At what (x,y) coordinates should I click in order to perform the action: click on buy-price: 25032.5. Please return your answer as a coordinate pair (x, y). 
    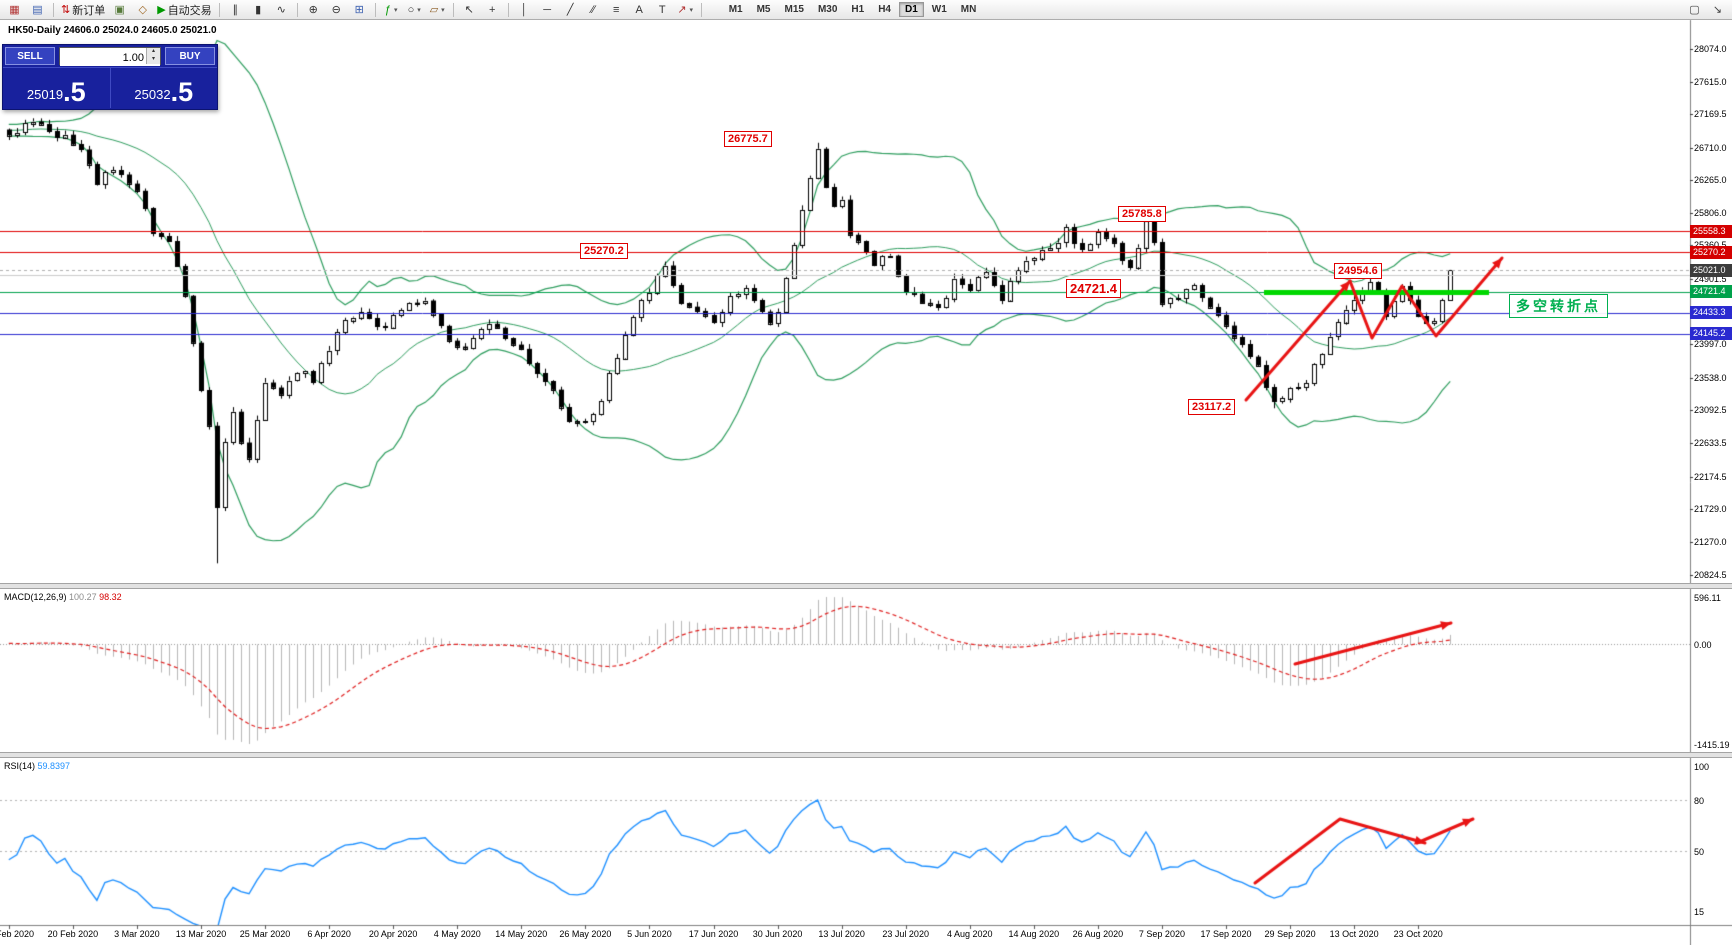
    Looking at the image, I should click on (164, 88).